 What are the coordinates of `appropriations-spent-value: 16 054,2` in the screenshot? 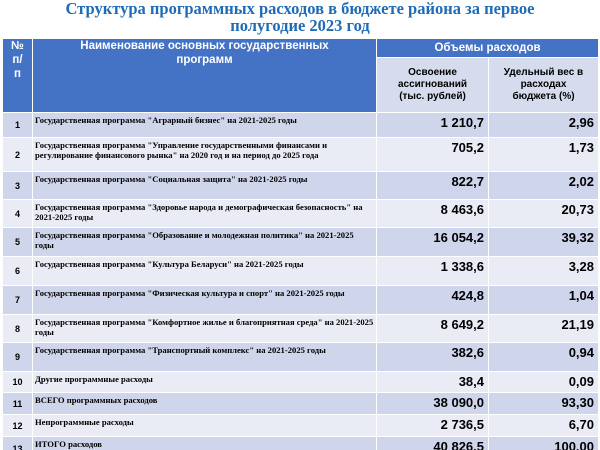 It's located at (432, 242).